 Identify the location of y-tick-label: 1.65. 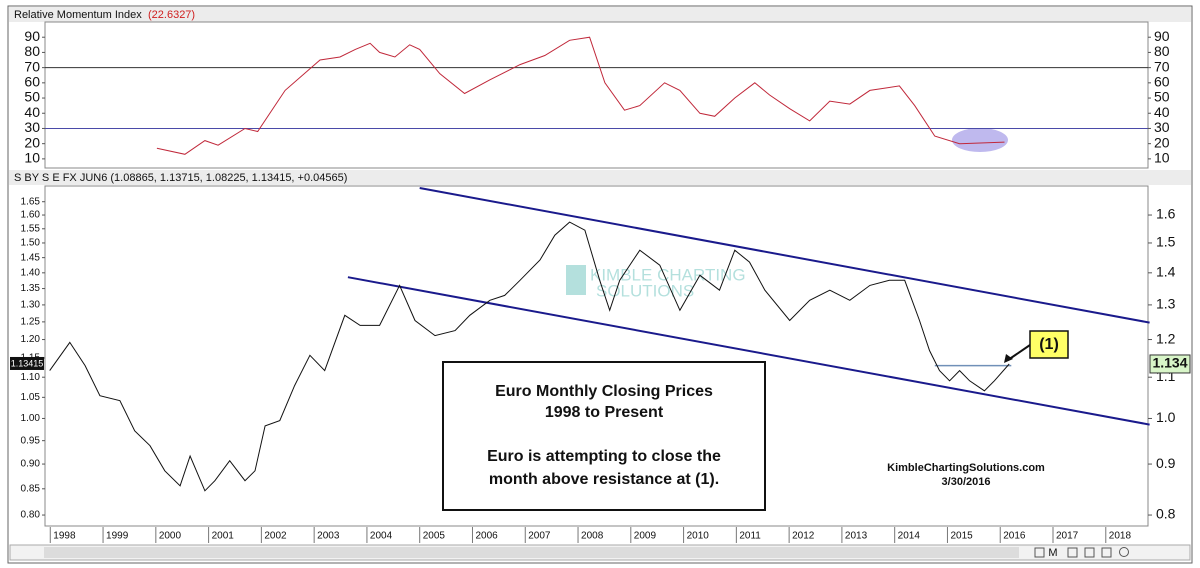
(31, 201).